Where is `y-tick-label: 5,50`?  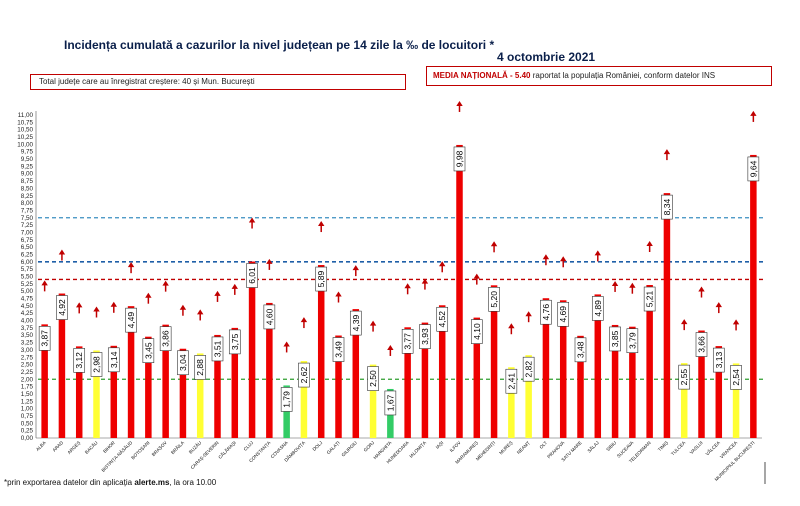
y-tick-label: 5,50 is located at coordinates (27, 277).